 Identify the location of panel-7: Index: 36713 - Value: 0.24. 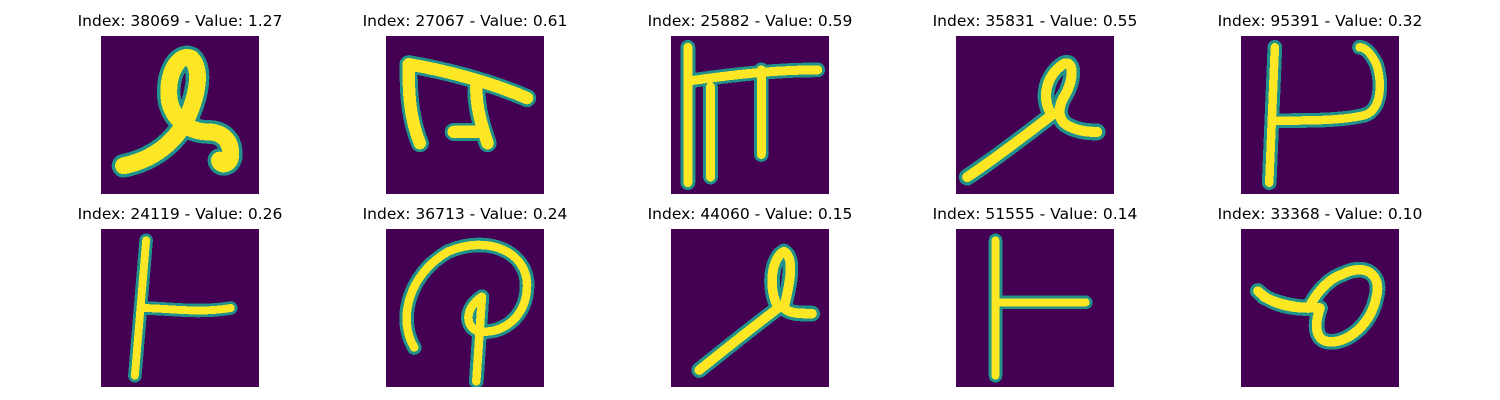
(465, 298).